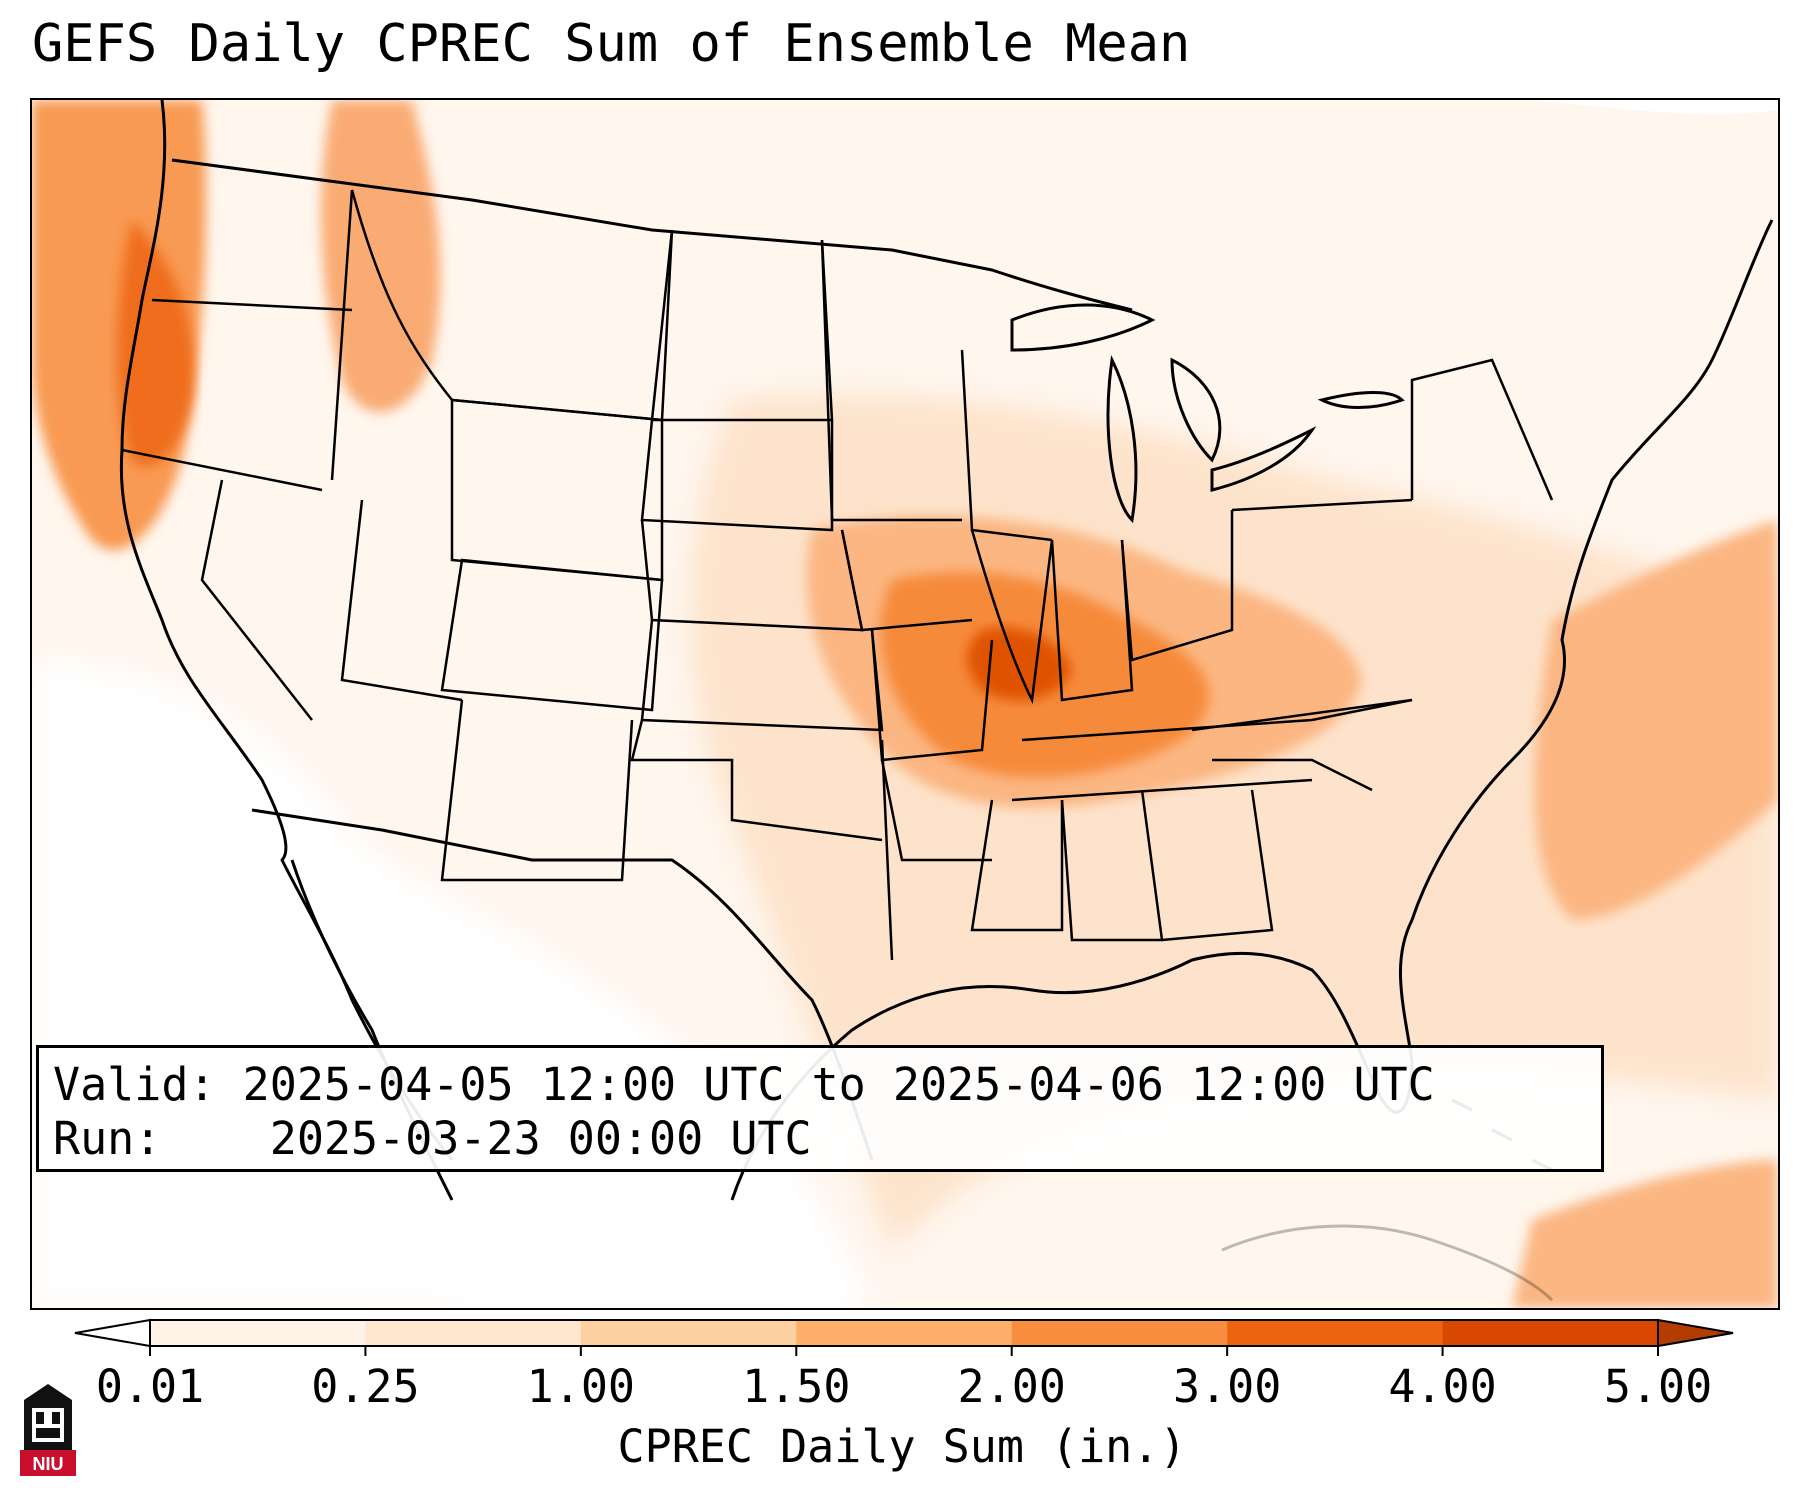 The image size is (1803, 1500). Describe the element at coordinates (581, 1386) in the screenshot. I see `colorbar-tick-label: 1.00` at that location.